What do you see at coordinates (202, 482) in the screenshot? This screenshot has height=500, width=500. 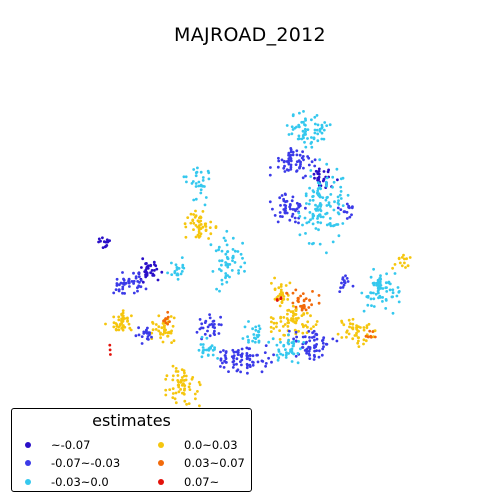 I see `legend-label-class-6: 0.07~` at bounding box center [202, 482].